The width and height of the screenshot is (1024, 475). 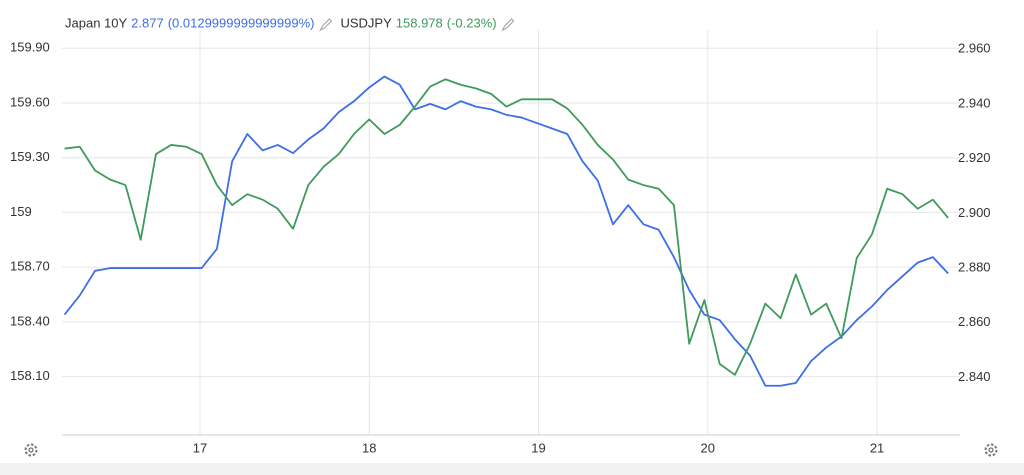 What do you see at coordinates (366, 22) in the screenshot?
I see `legend-text: USDJPY` at bounding box center [366, 22].